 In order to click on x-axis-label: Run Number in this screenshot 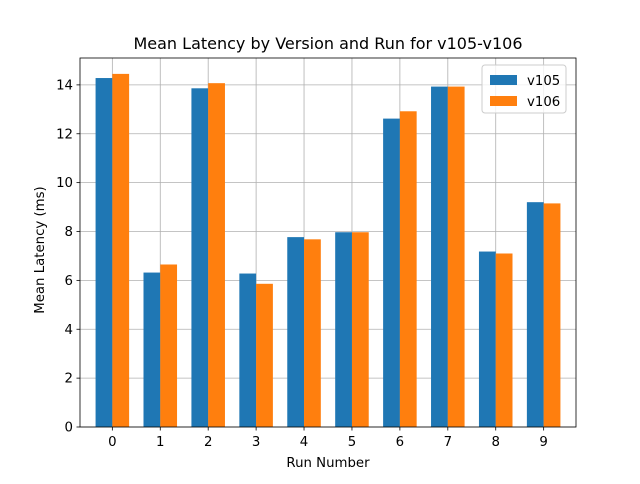, I will do `click(328, 463)`.